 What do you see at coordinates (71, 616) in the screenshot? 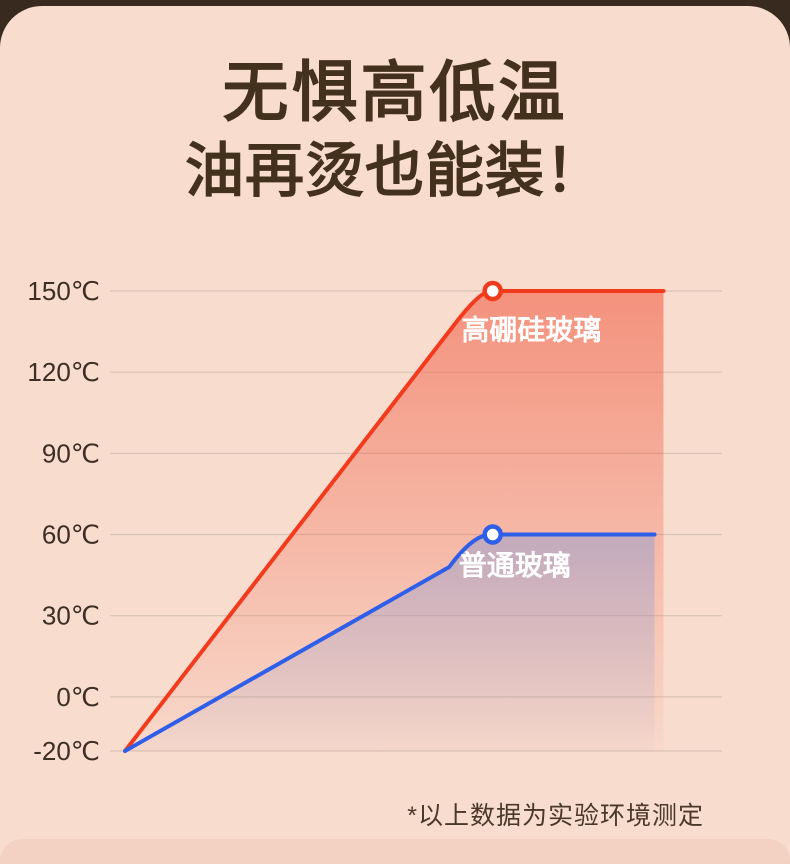
I see `y-tick-label: 30℃` at bounding box center [71, 616].